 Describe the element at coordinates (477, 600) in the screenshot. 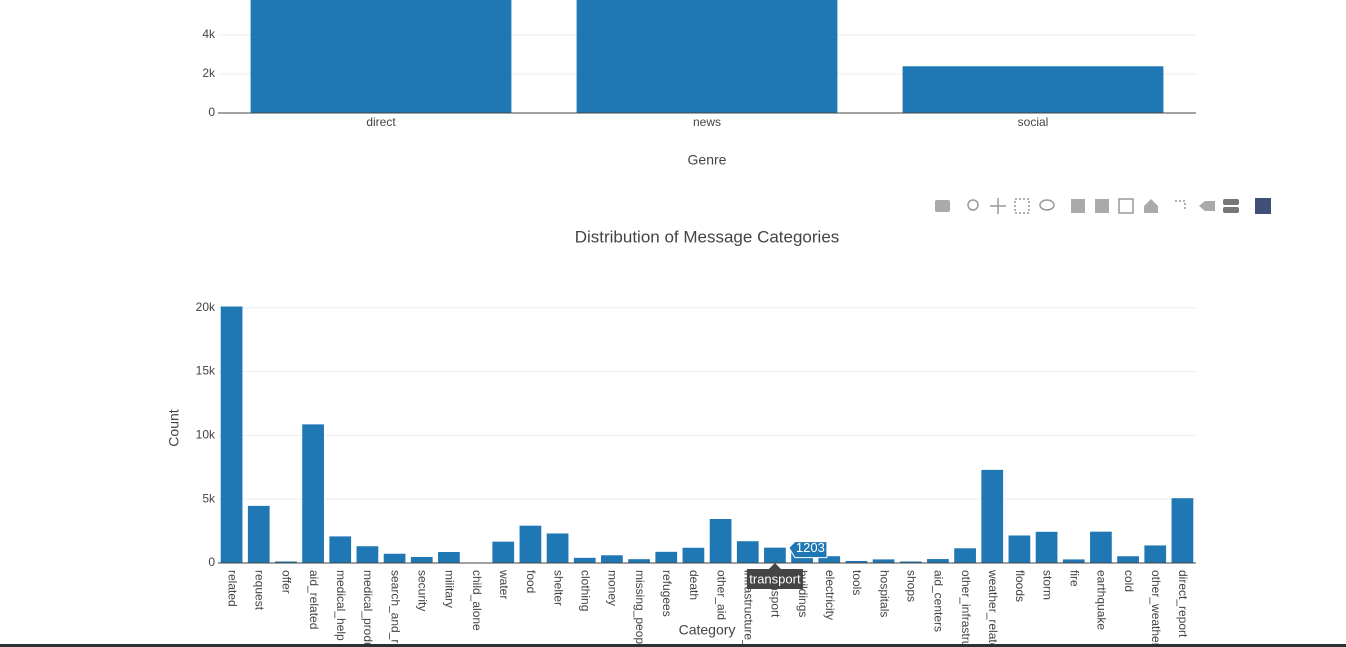

I see `x-tick-label: child_alone` at that location.